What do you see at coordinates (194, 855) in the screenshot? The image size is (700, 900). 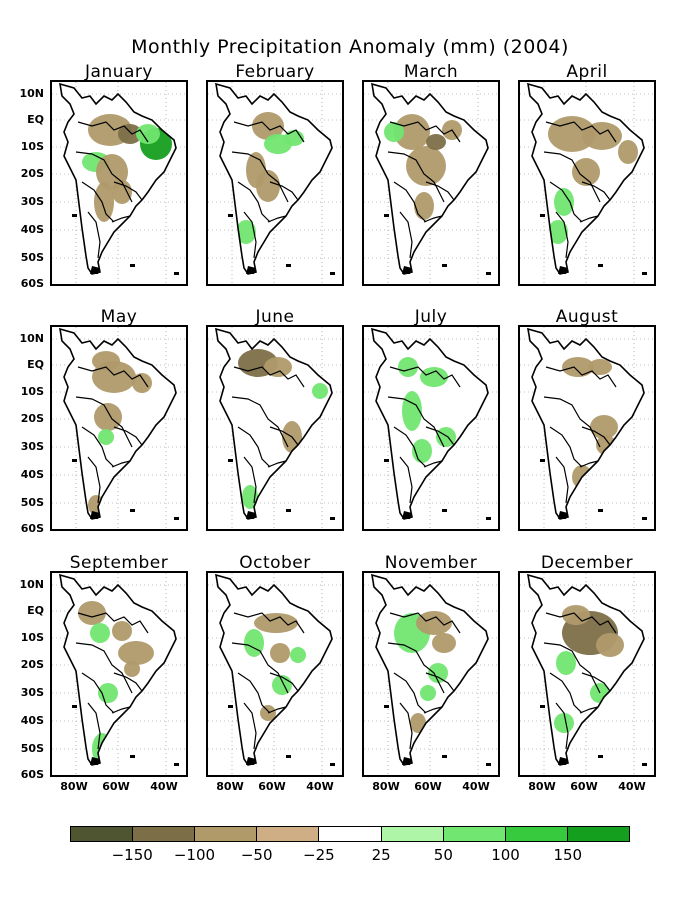 I see `colorbar-label: −100` at bounding box center [194, 855].